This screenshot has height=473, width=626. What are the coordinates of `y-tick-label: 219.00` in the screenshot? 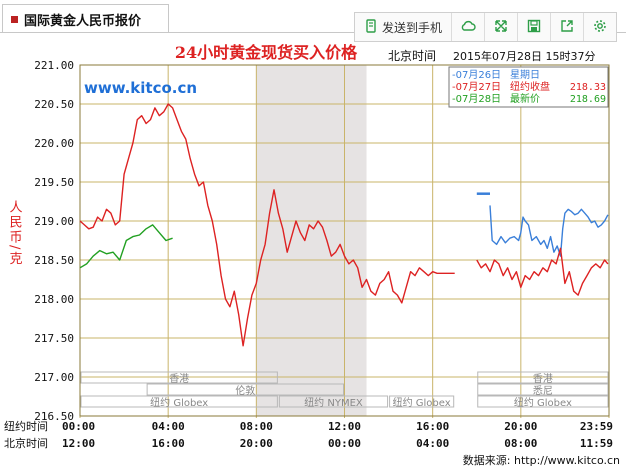 It's located at (54, 221).